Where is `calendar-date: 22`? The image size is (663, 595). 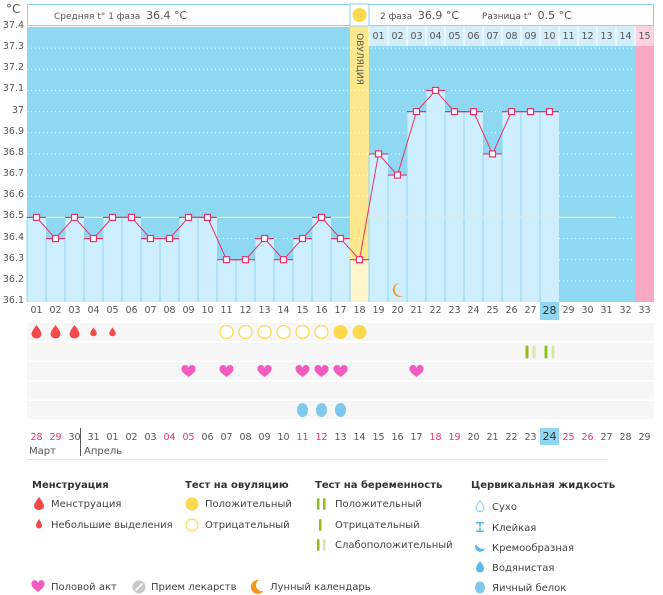 calendar-date: 22 is located at coordinates (511, 437).